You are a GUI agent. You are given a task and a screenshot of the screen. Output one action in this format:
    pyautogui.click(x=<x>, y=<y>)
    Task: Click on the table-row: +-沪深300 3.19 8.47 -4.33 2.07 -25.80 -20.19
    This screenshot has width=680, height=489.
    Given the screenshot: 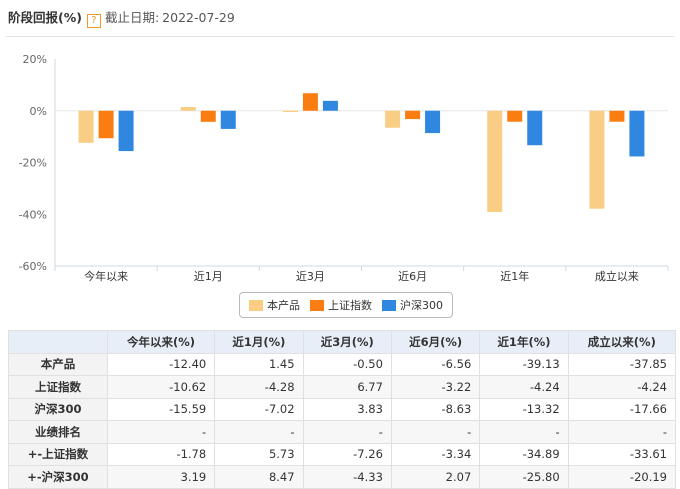 What is the action you would take?
    pyautogui.click(x=342, y=477)
    